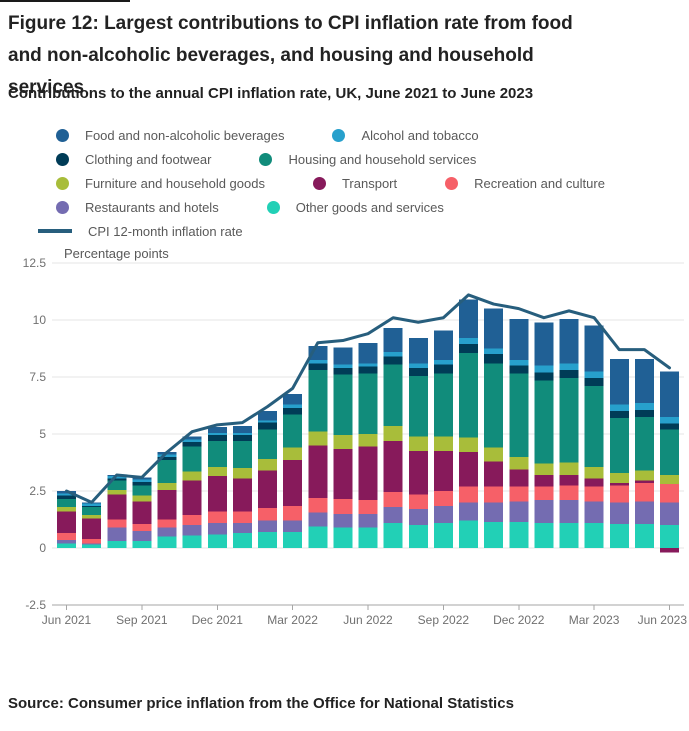 This screenshot has width=689, height=731. Describe the element at coordinates (116, 253) in the screenshot. I see `y-axis-title: Percentage points` at that location.